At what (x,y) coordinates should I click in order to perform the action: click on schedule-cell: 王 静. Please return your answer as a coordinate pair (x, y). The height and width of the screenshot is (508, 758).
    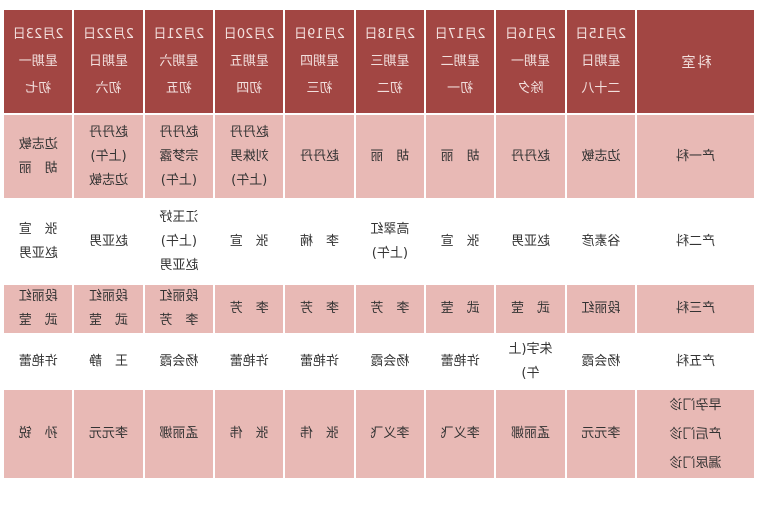
    Looking at the image, I should click on (108, 361).